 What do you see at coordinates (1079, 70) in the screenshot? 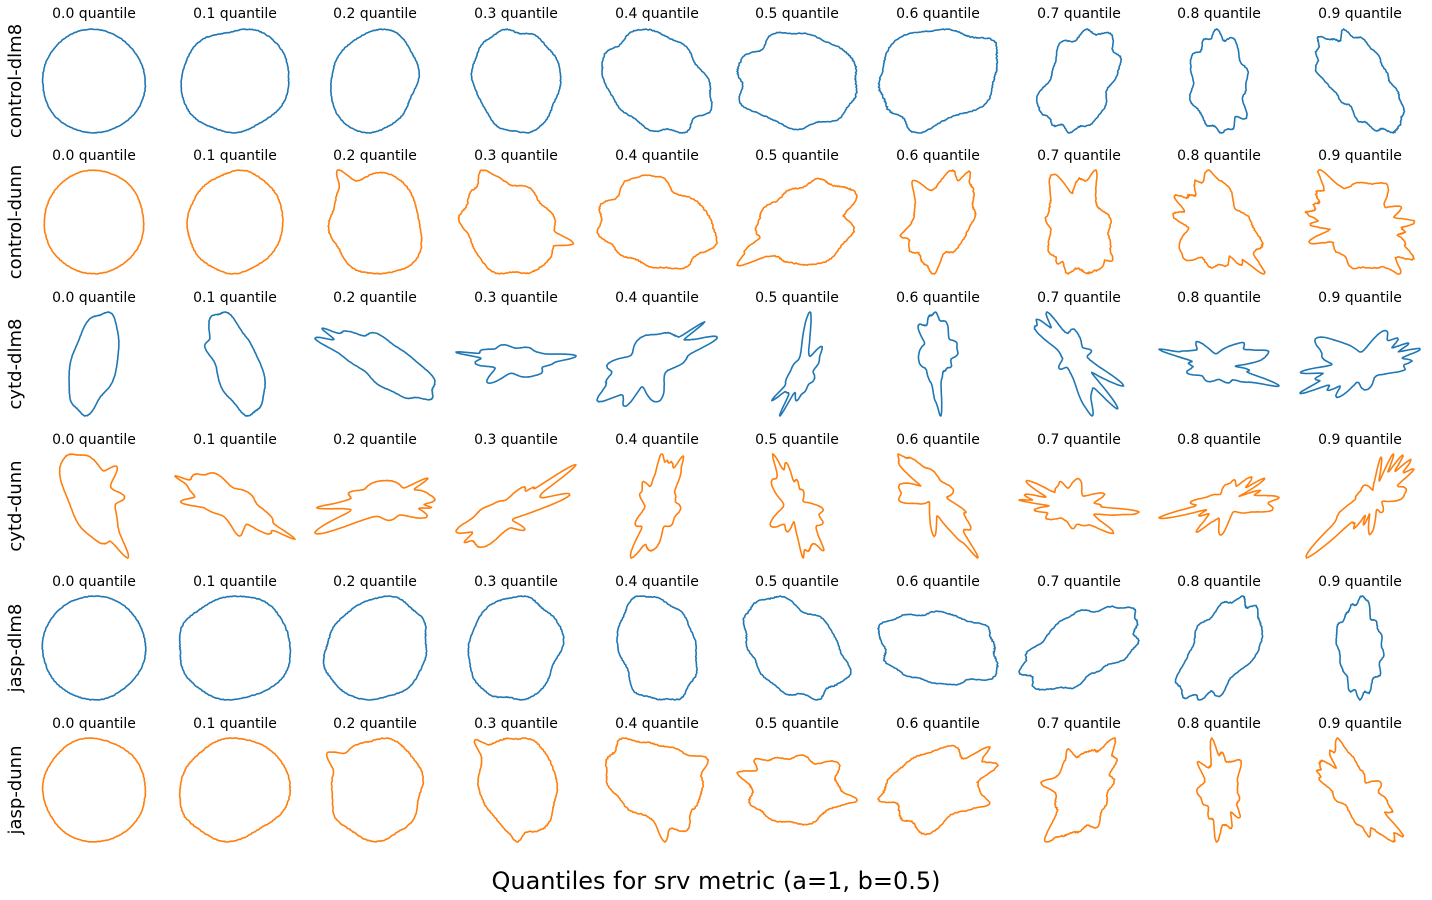
I see `cell-control-dlm8-7: 0.7 quantile` at bounding box center [1079, 70].